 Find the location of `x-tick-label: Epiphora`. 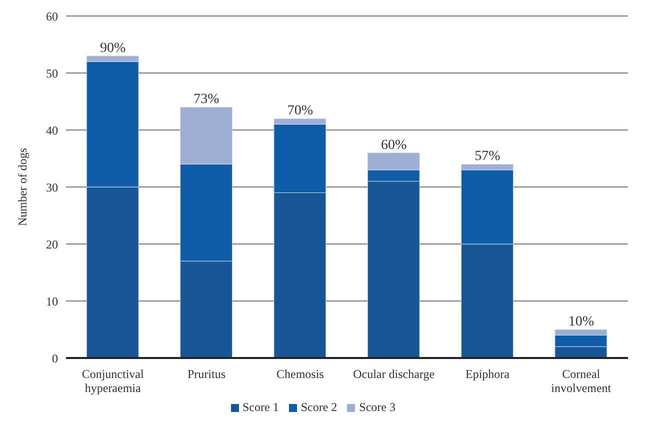

x-tick-label: Epiphora is located at coordinates (488, 374).